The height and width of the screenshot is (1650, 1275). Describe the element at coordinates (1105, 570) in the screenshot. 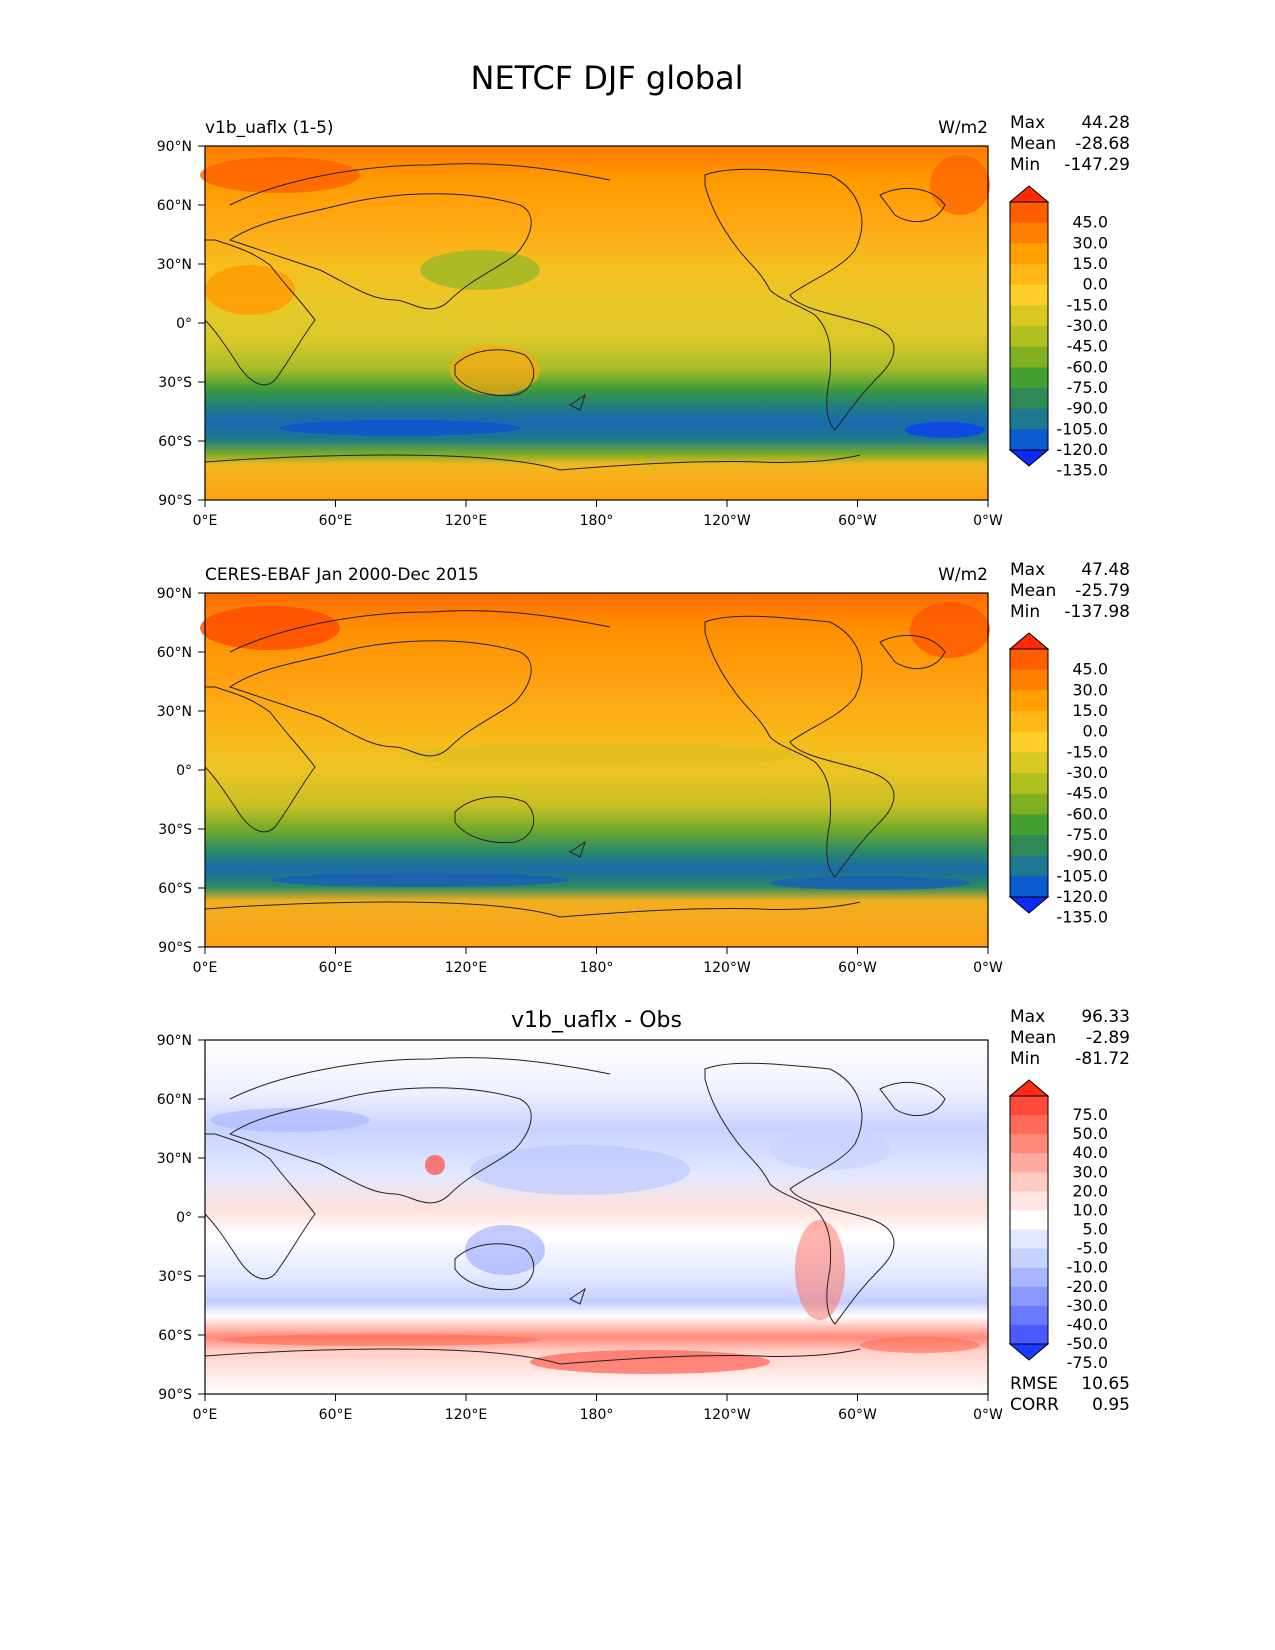

I see `stat-value: 47.48` at that location.